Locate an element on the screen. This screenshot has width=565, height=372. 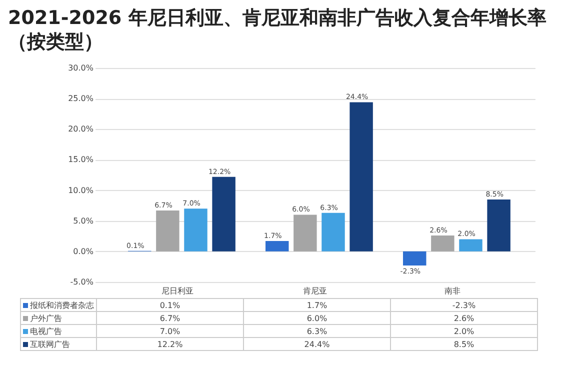
data-label: 2.0% is located at coordinates (464, 331).